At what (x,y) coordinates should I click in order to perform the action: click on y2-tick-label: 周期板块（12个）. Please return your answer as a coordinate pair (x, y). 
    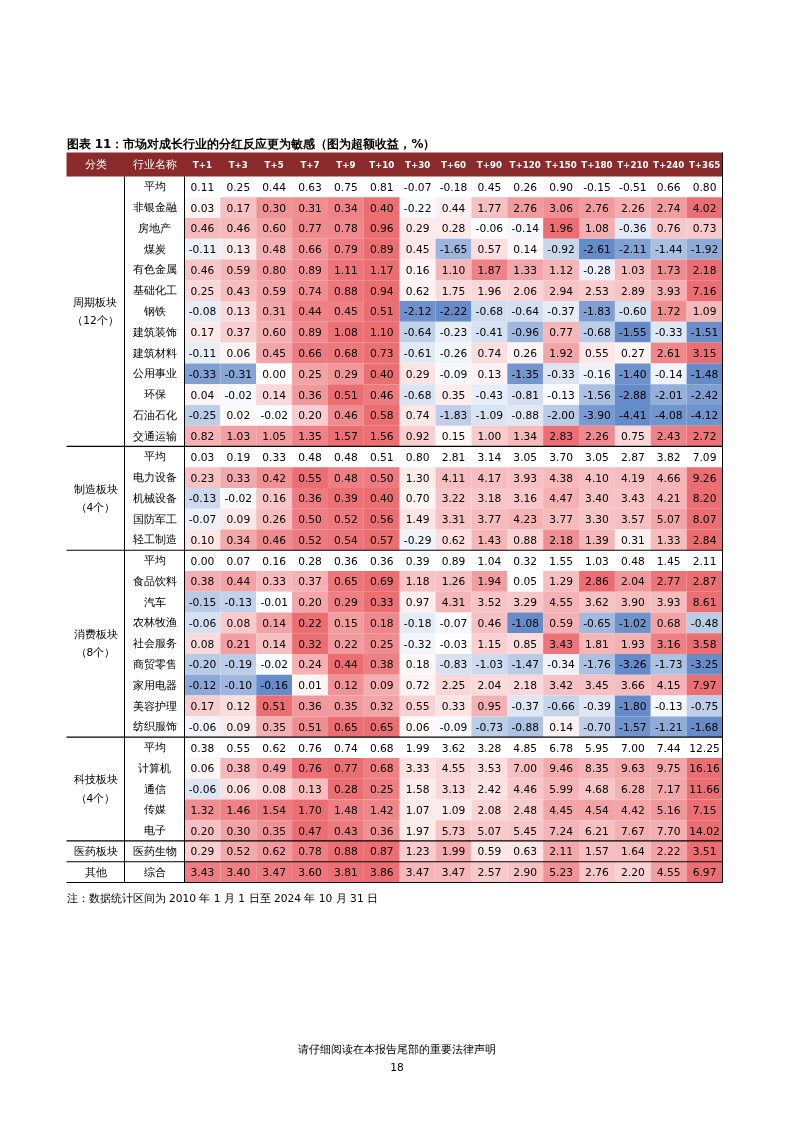
    Looking at the image, I should click on (95, 311).